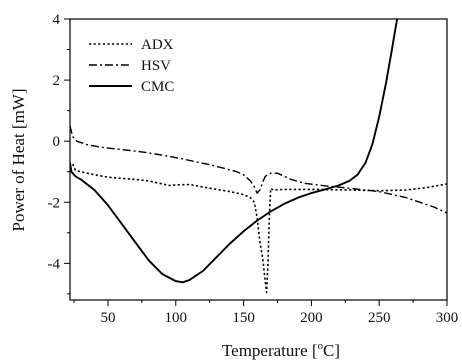 This screenshot has width=462, height=364. What do you see at coordinates (331, 350) in the screenshot?
I see `x-axis-label-unit: C]` at bounding box center [331, 350].